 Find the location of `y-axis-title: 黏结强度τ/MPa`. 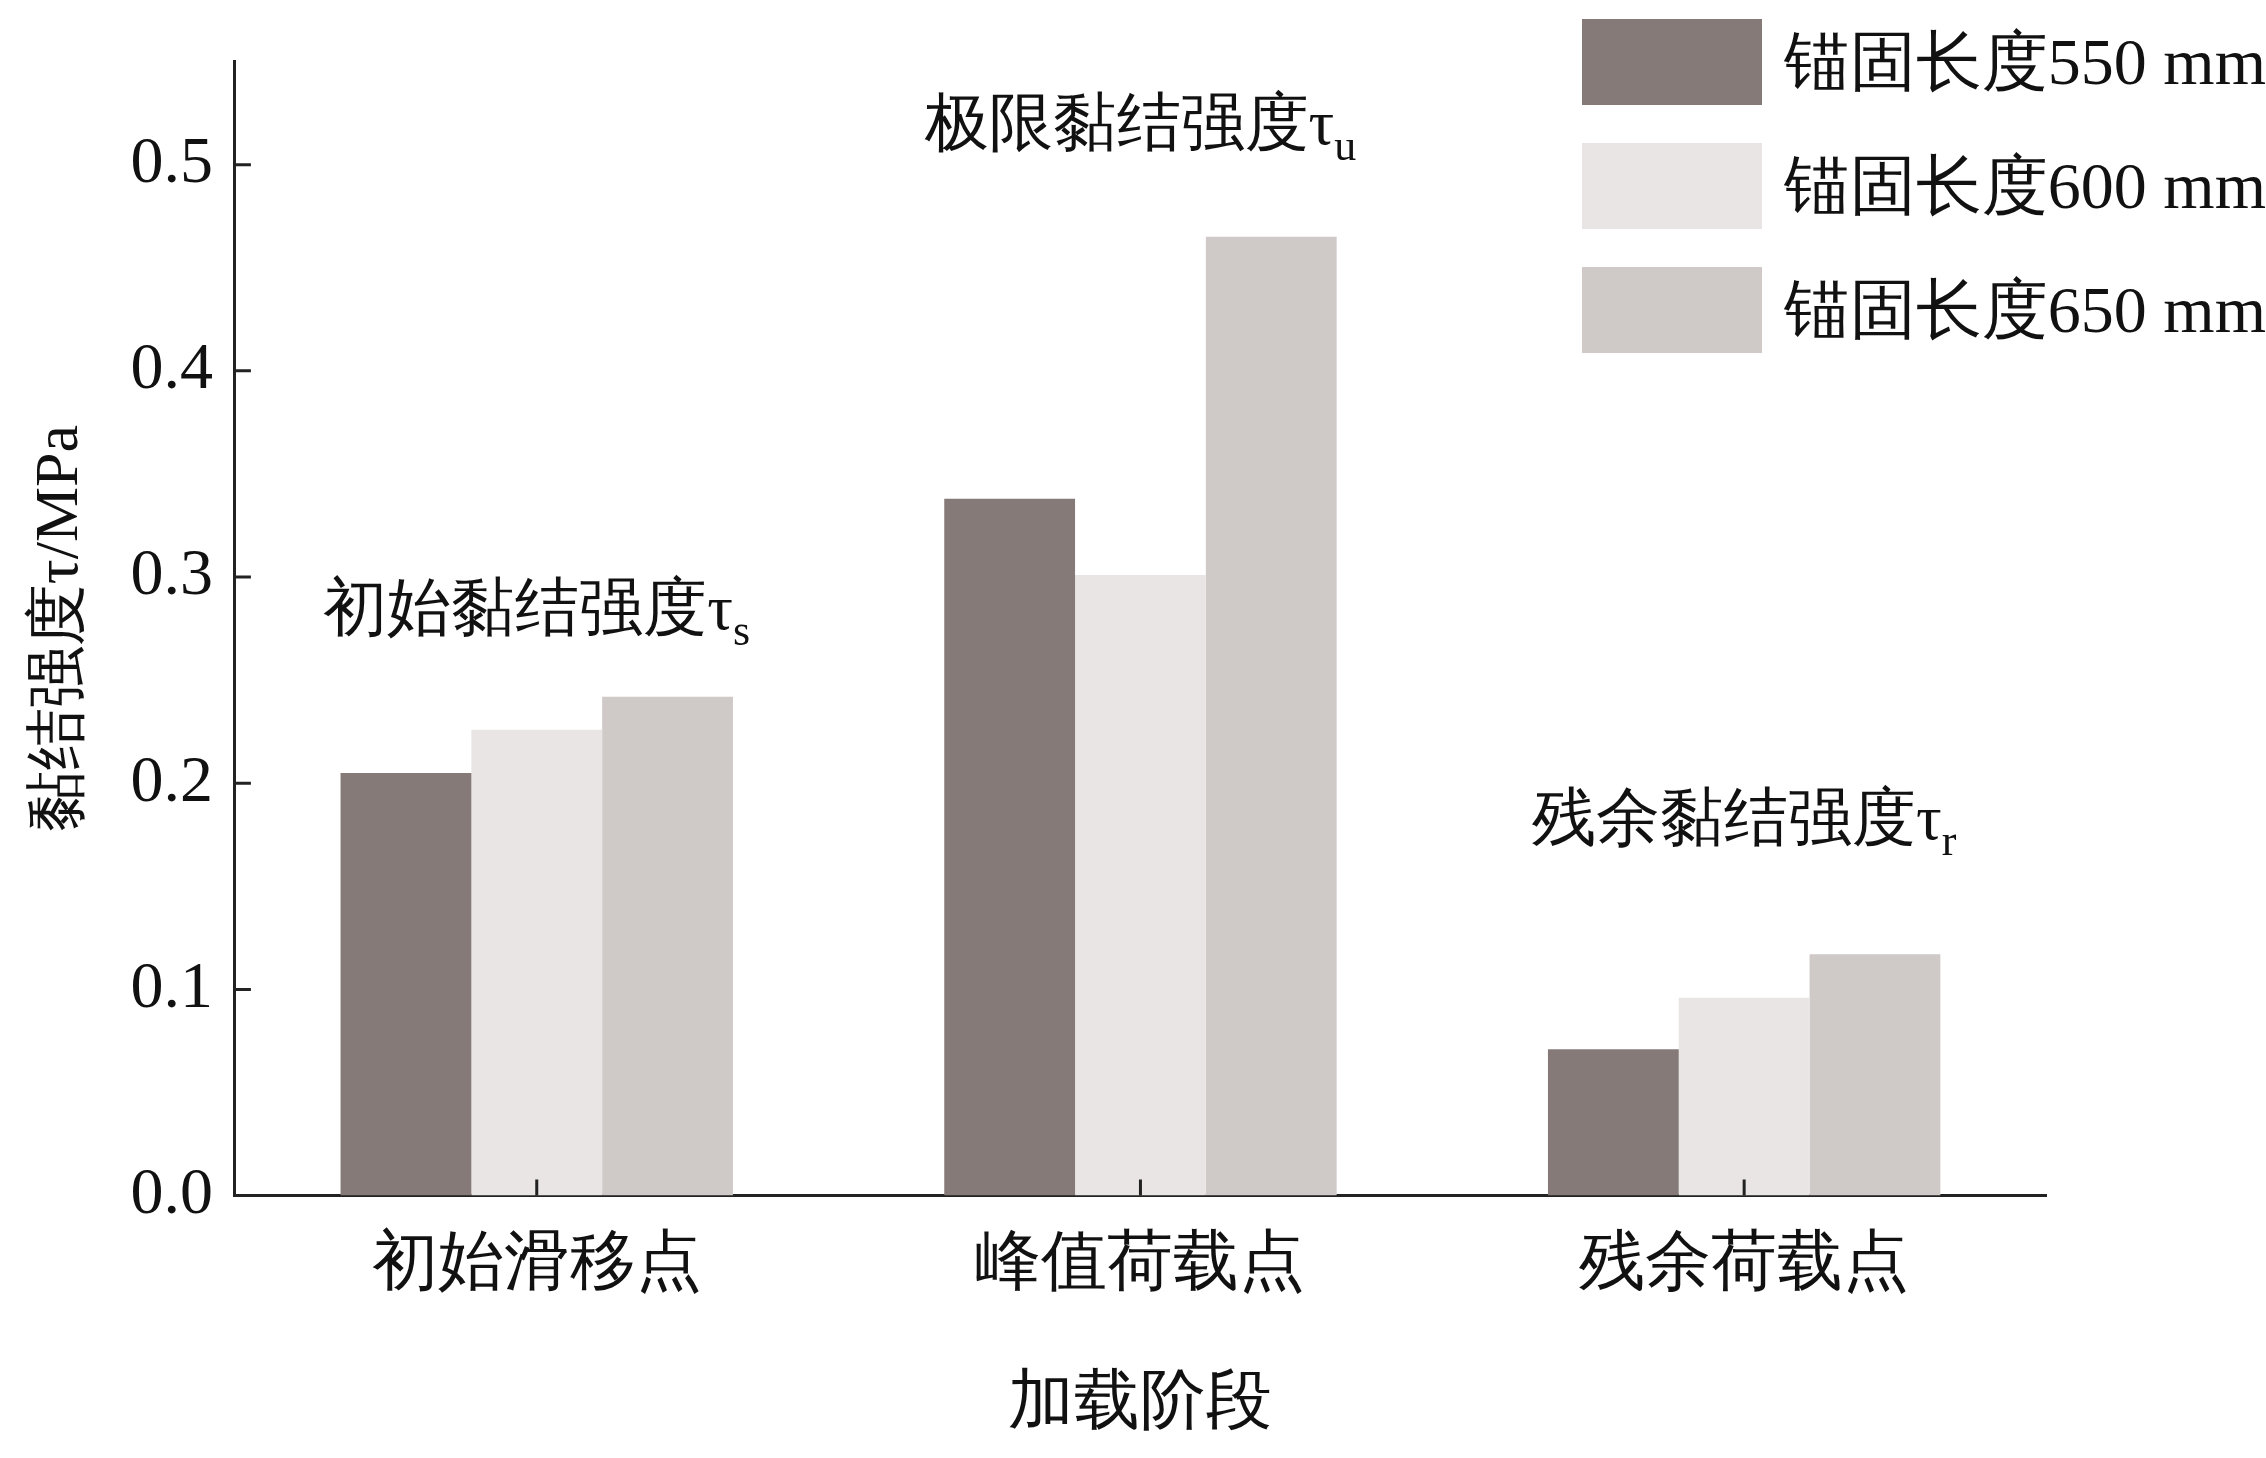

y-axis-title: 黏结强度τ/MPa is located at coordinates (56, 628).